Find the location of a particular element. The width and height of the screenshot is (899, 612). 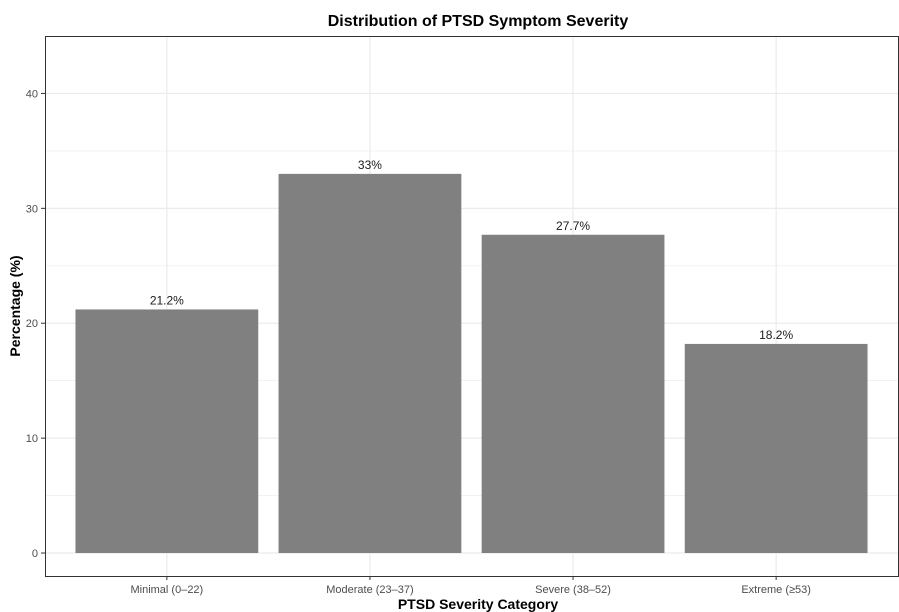

x-tick-label: Extreme (≥53) is located at coordinates (776, 590).